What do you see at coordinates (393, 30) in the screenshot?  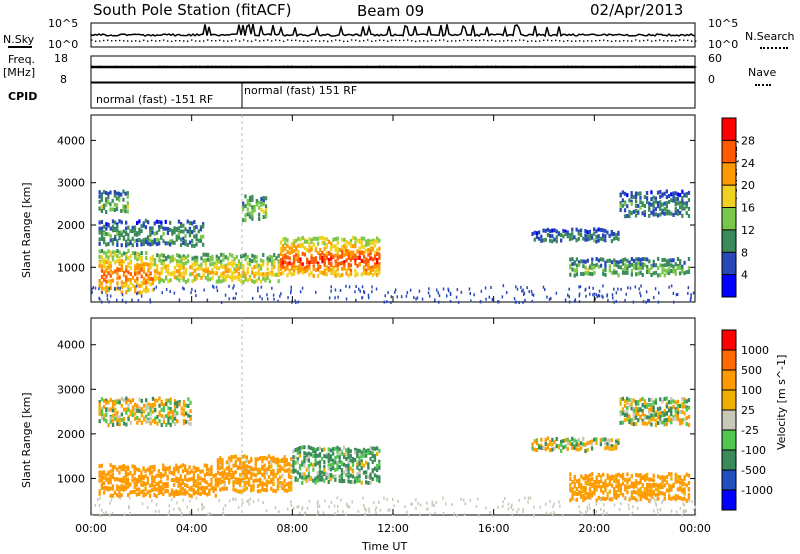 I see `nsky-line` at bounding box center [393, 30].